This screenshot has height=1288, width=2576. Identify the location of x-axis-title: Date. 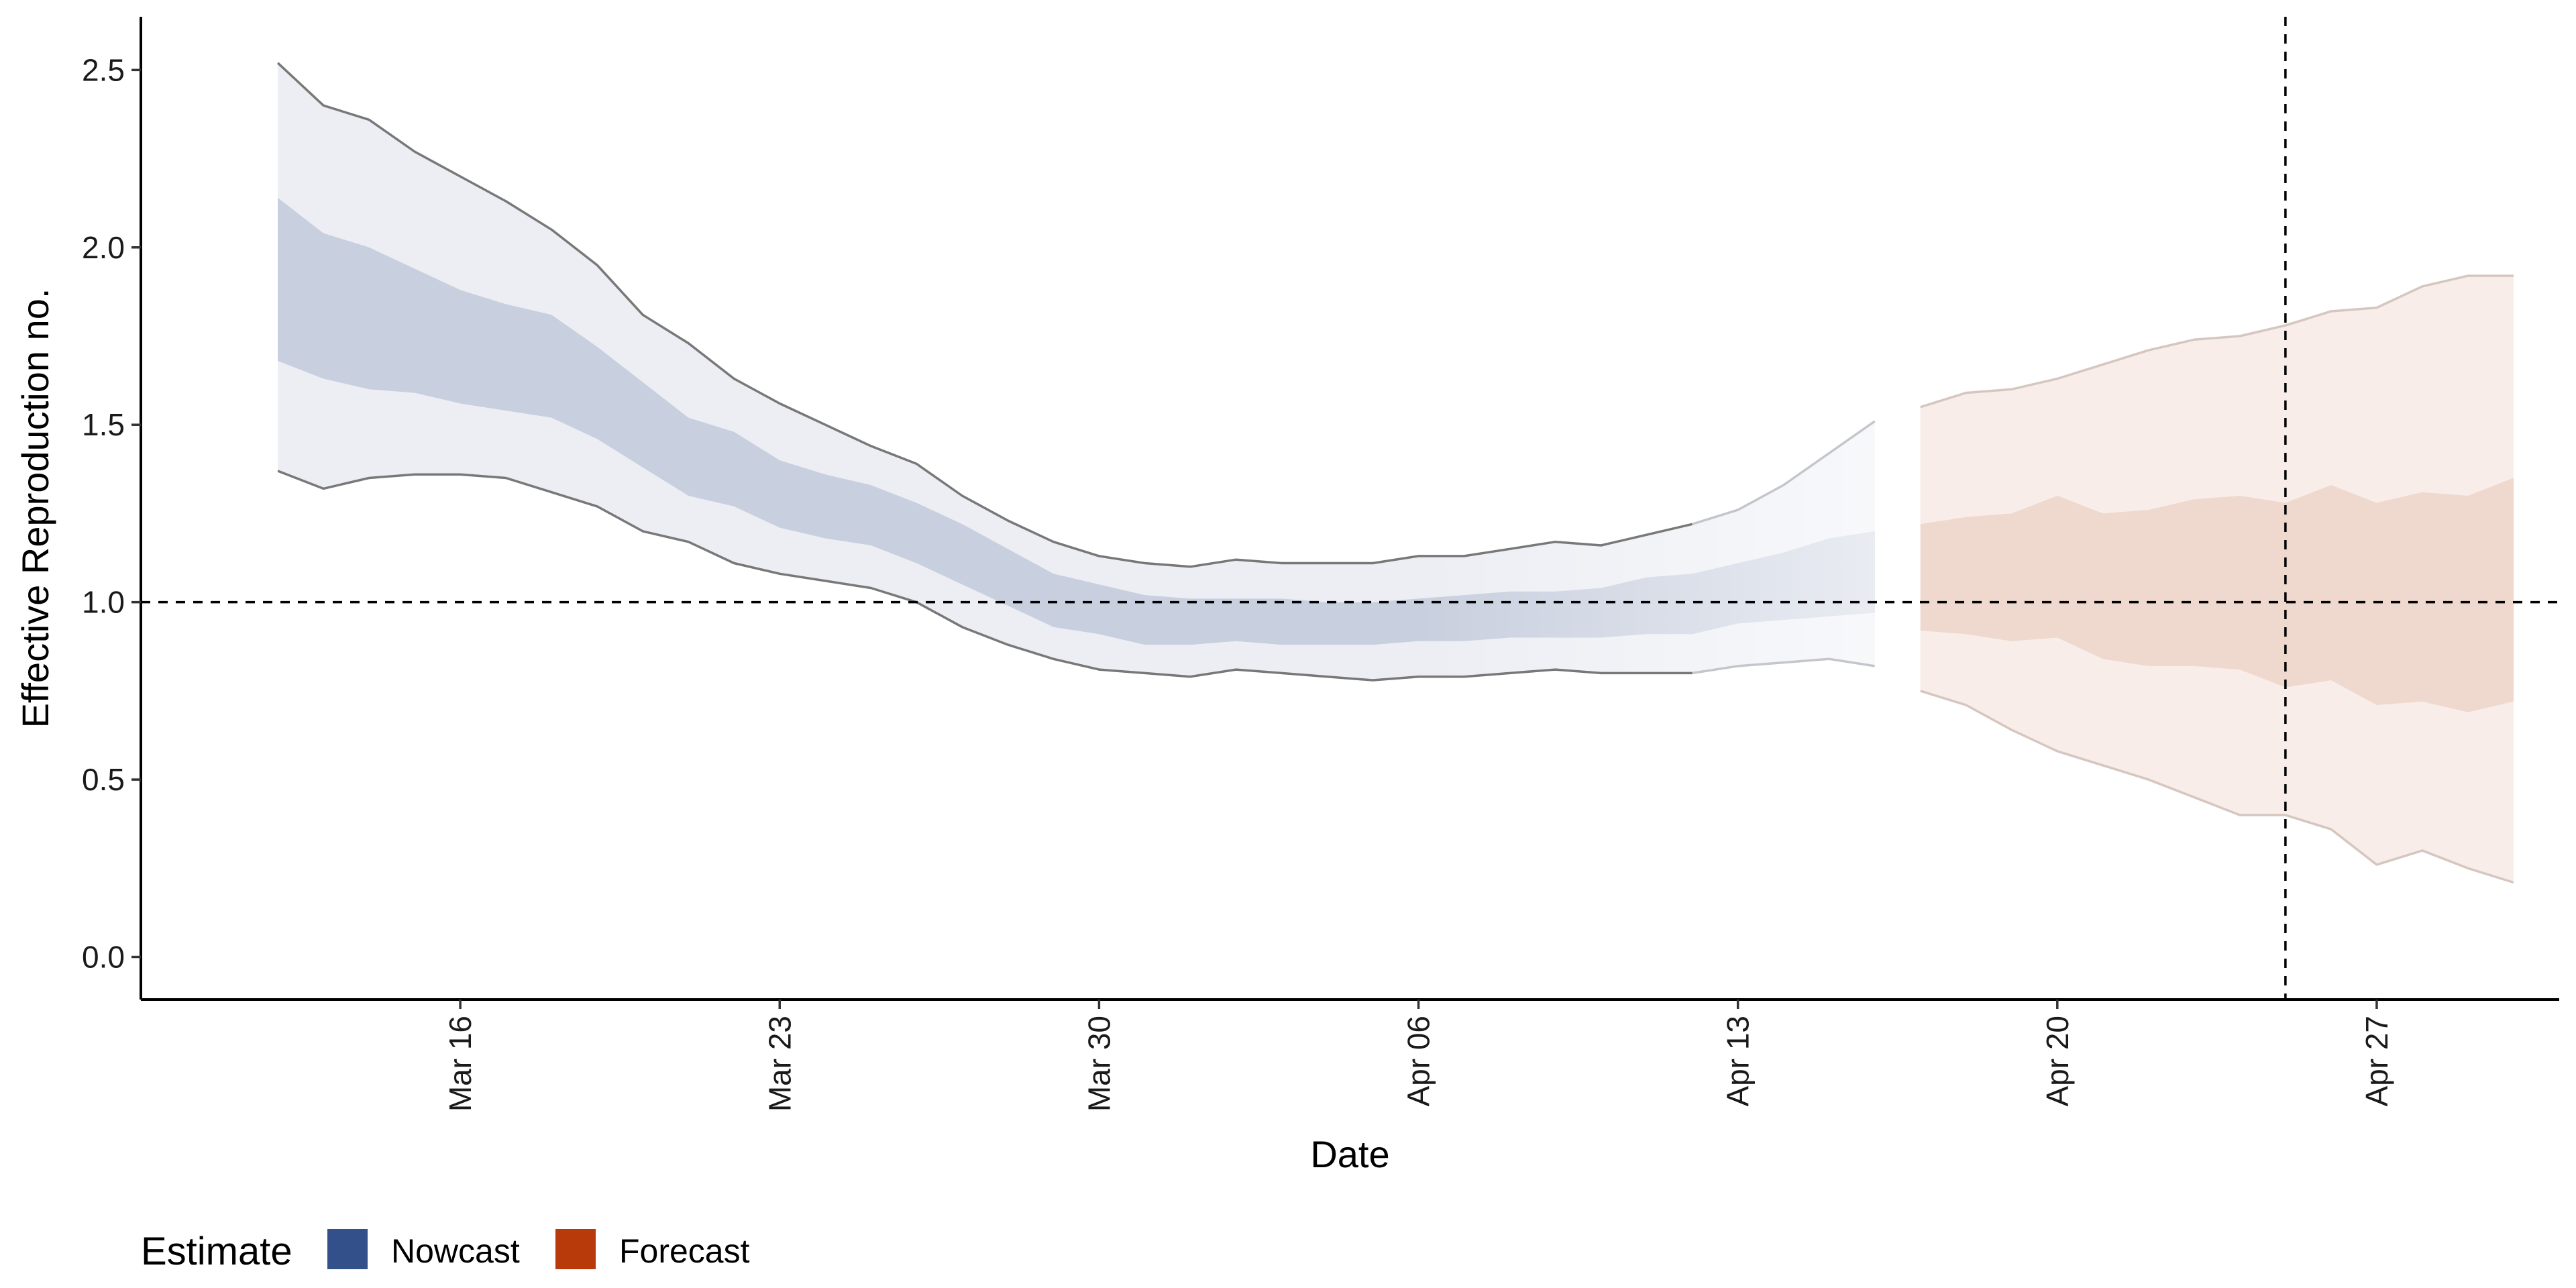
(1349, 1154).